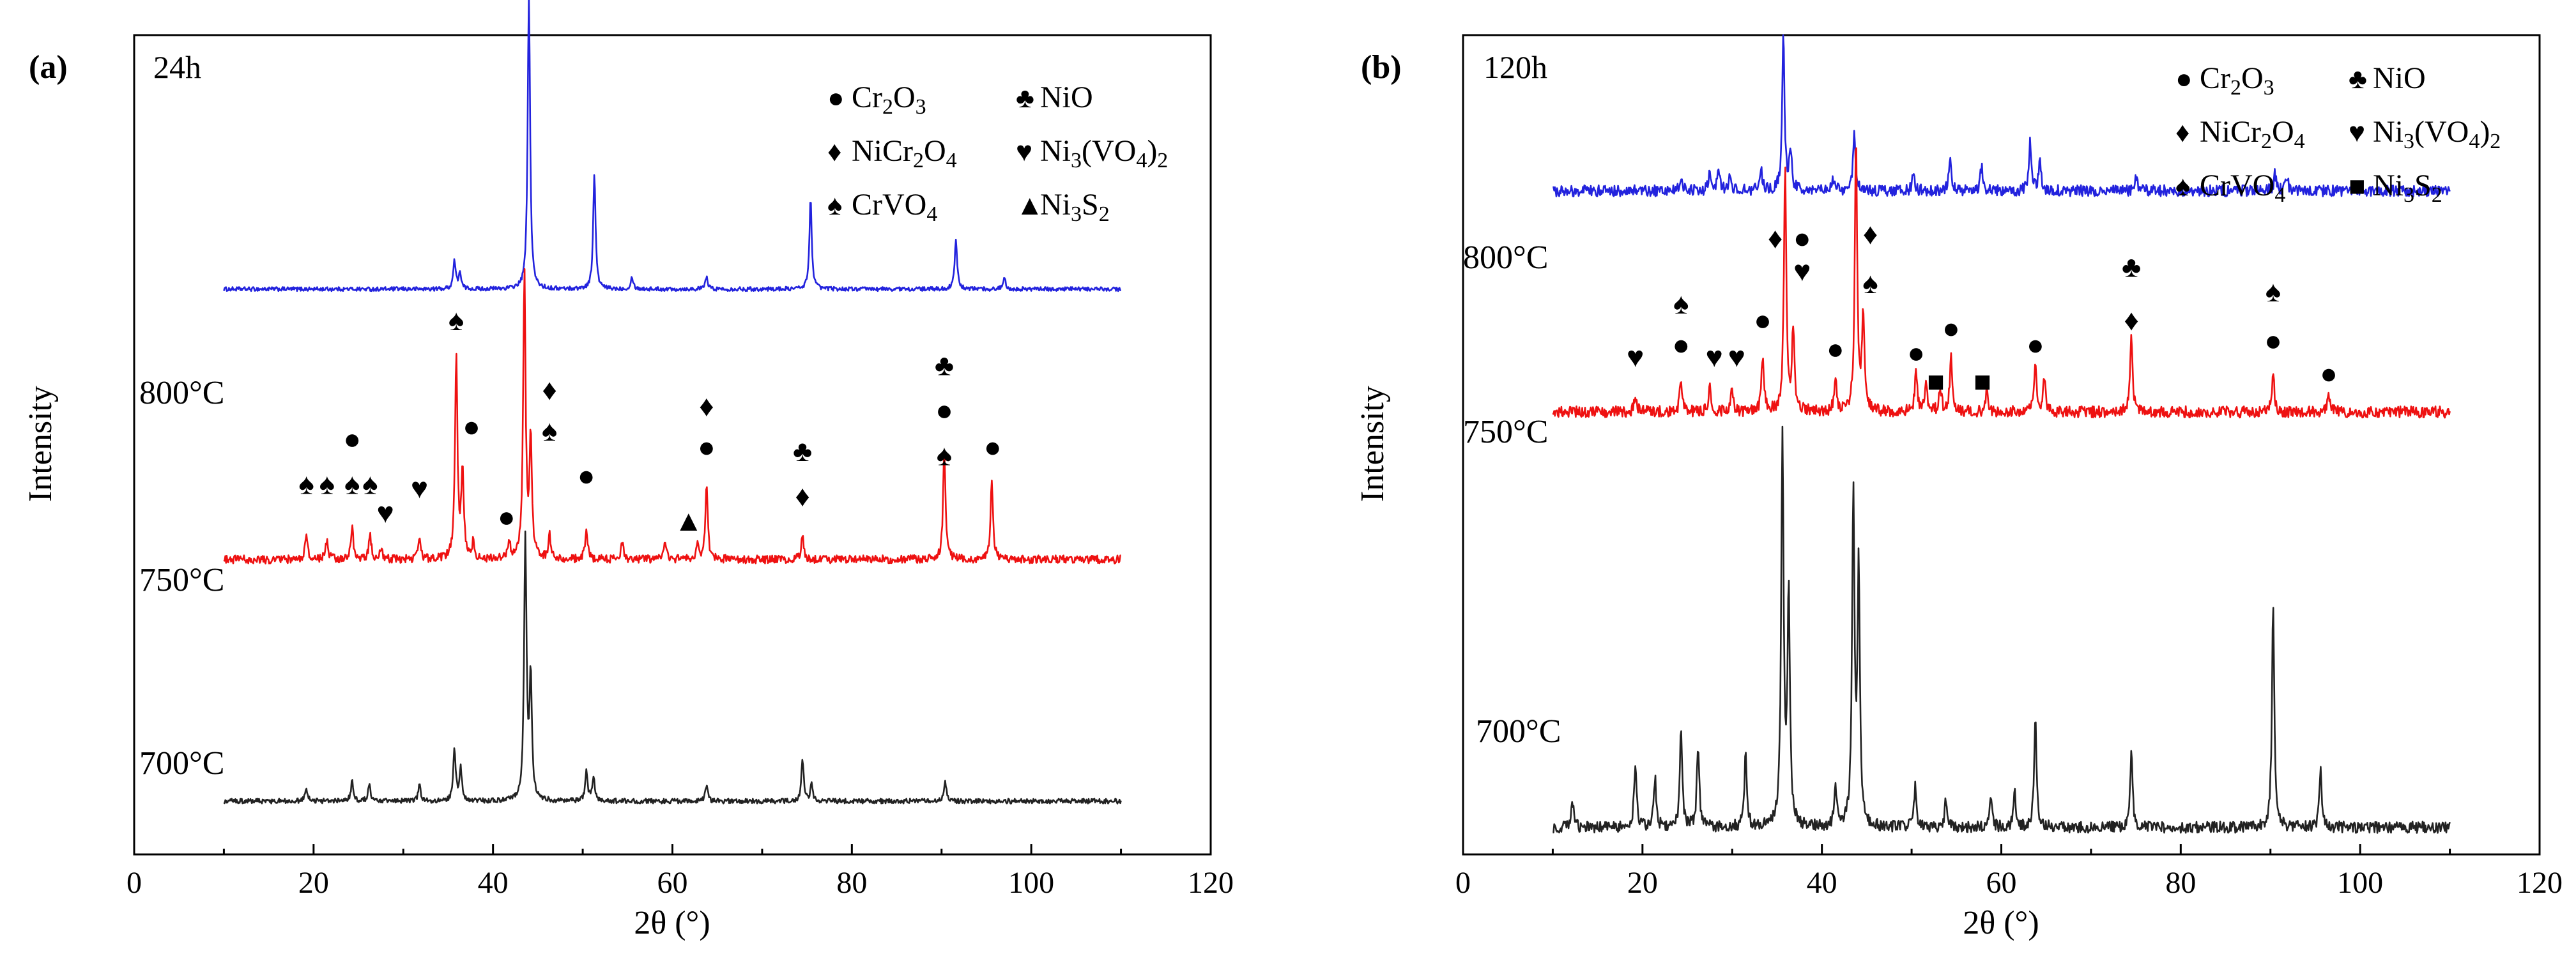  I want to click on series-label-700-c: 700°C, so click(181, 763).